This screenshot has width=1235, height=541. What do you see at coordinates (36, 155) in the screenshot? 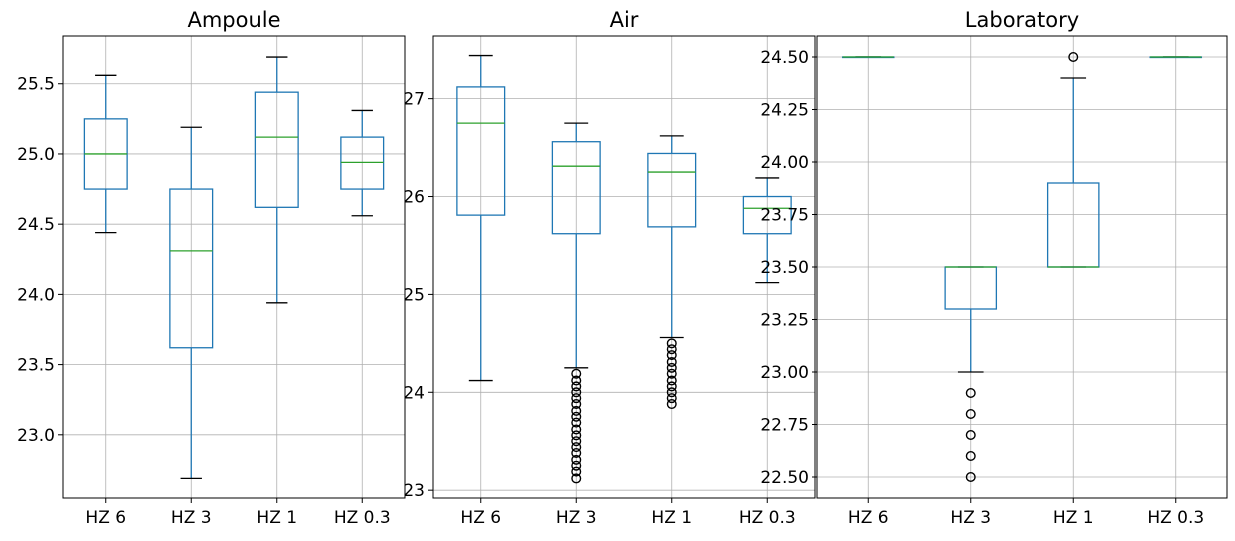
I see `y-tick-label: 25.0` at bounding box center [36, 155].